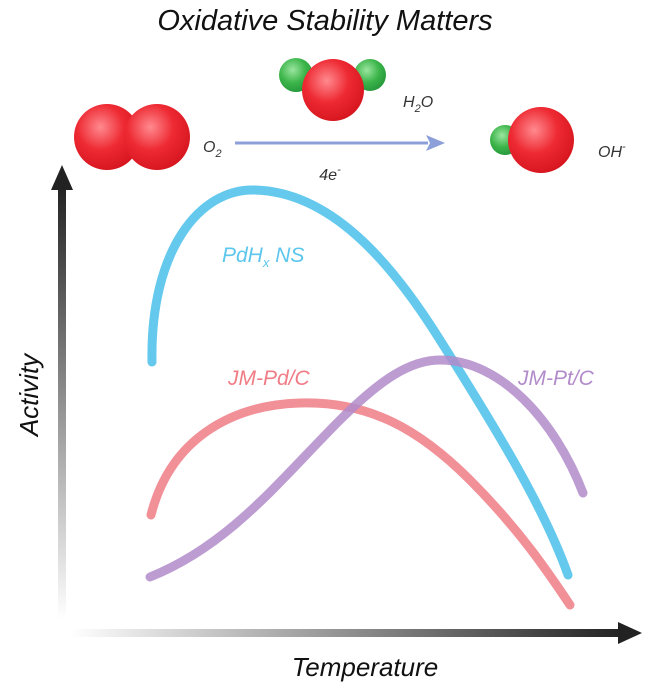 The width and height of the screenshot is (650, 686). What do you see at coordinates (612, 151) in the screenshot?
I see `oh-label: OH-` at bounding box center [612, 151].